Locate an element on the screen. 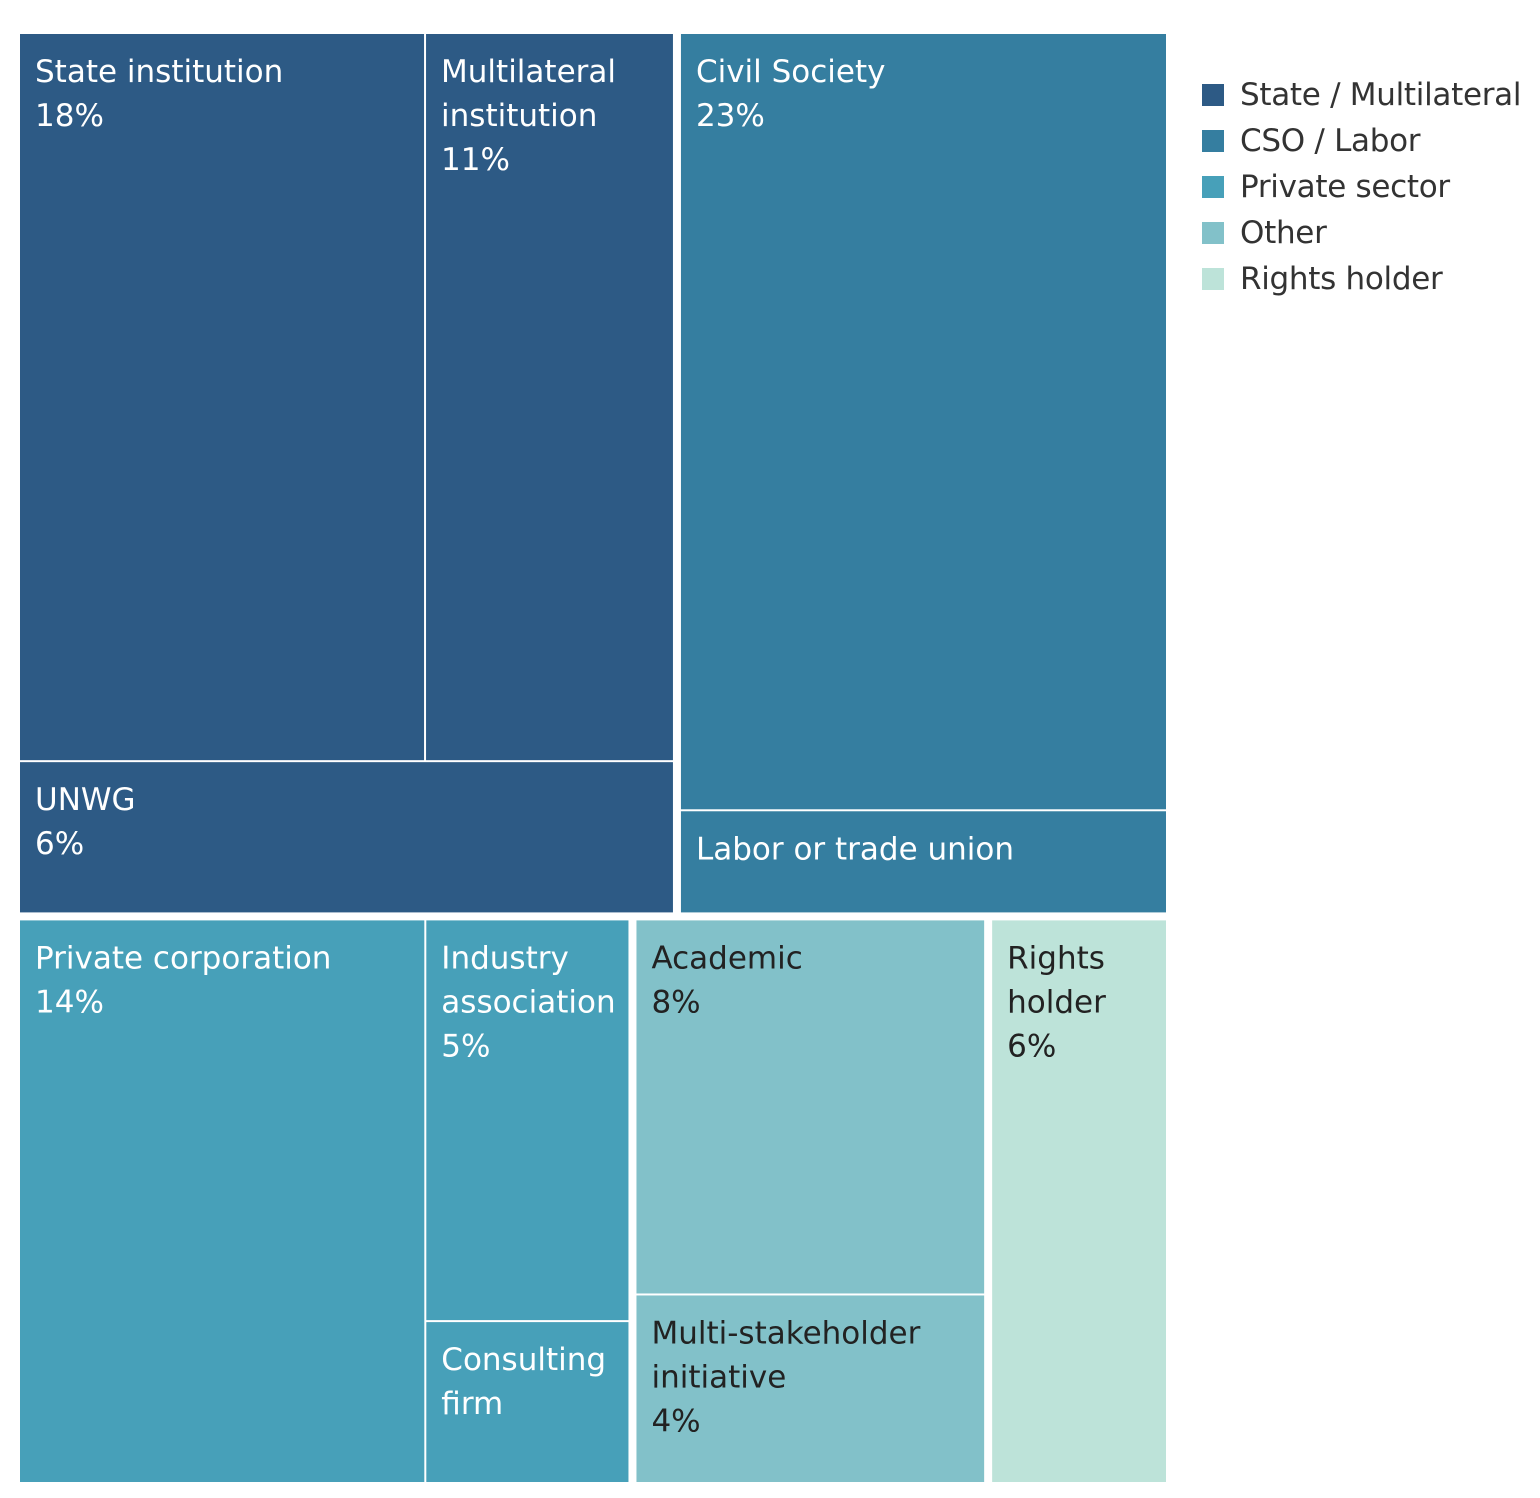 Image resolution: width=1540 pixels, height=1498 pixels. legend-item-rights-holder: Rights holder is located at coordinates (1361, 279).